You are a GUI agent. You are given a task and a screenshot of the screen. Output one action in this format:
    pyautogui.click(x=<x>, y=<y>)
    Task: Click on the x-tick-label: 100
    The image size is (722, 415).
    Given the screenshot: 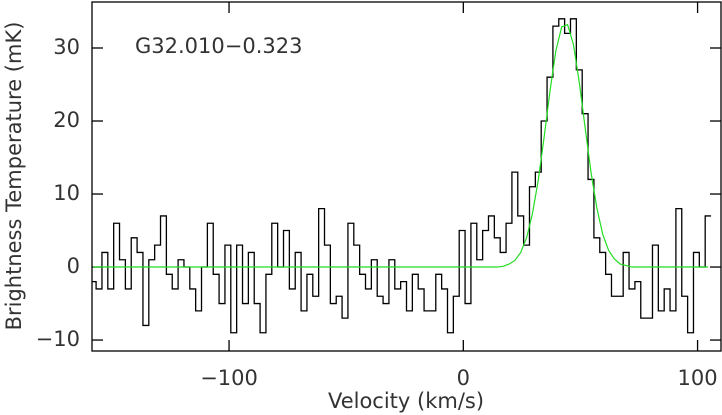 What is the action you would take?
    pyautogui.click(x=698, y=378)
    